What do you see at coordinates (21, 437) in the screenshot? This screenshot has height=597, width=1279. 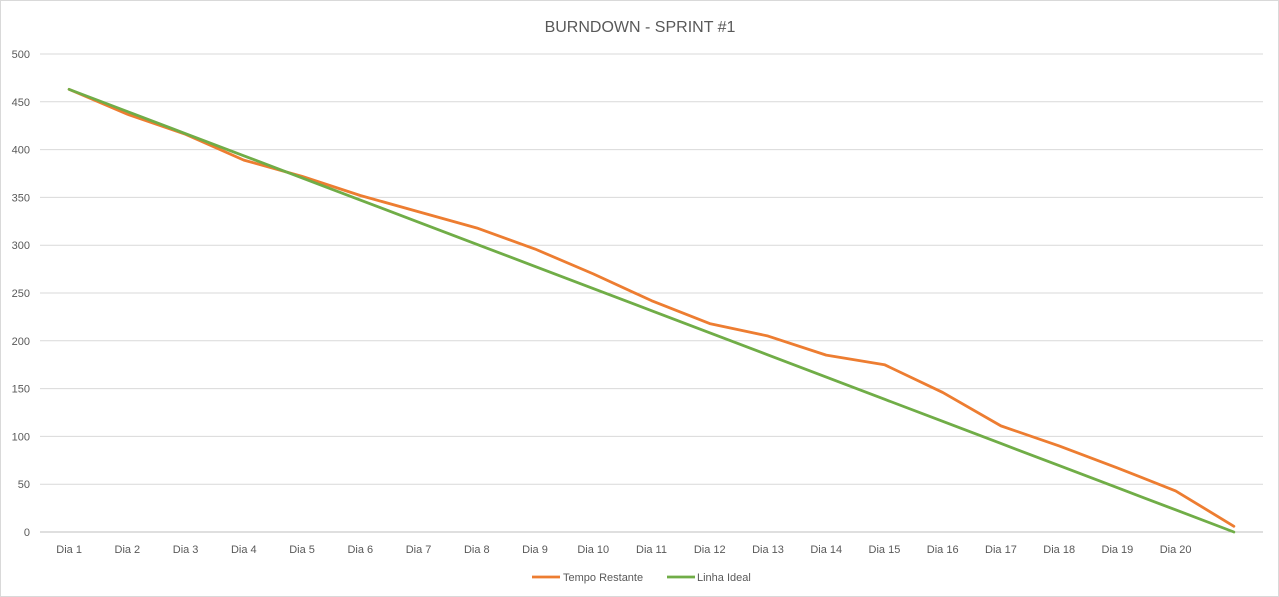 I see `y-tick-label: 100` at bounding box center [21, 437].